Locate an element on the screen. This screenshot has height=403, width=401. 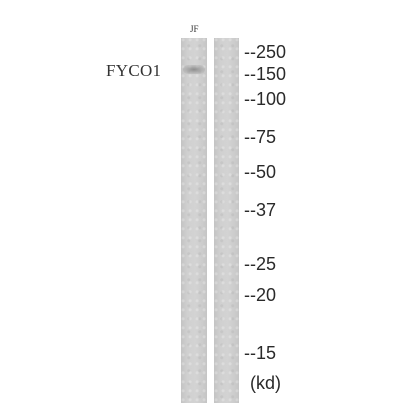
protein-label: FYCO1 is located at coordinates (134, 70).